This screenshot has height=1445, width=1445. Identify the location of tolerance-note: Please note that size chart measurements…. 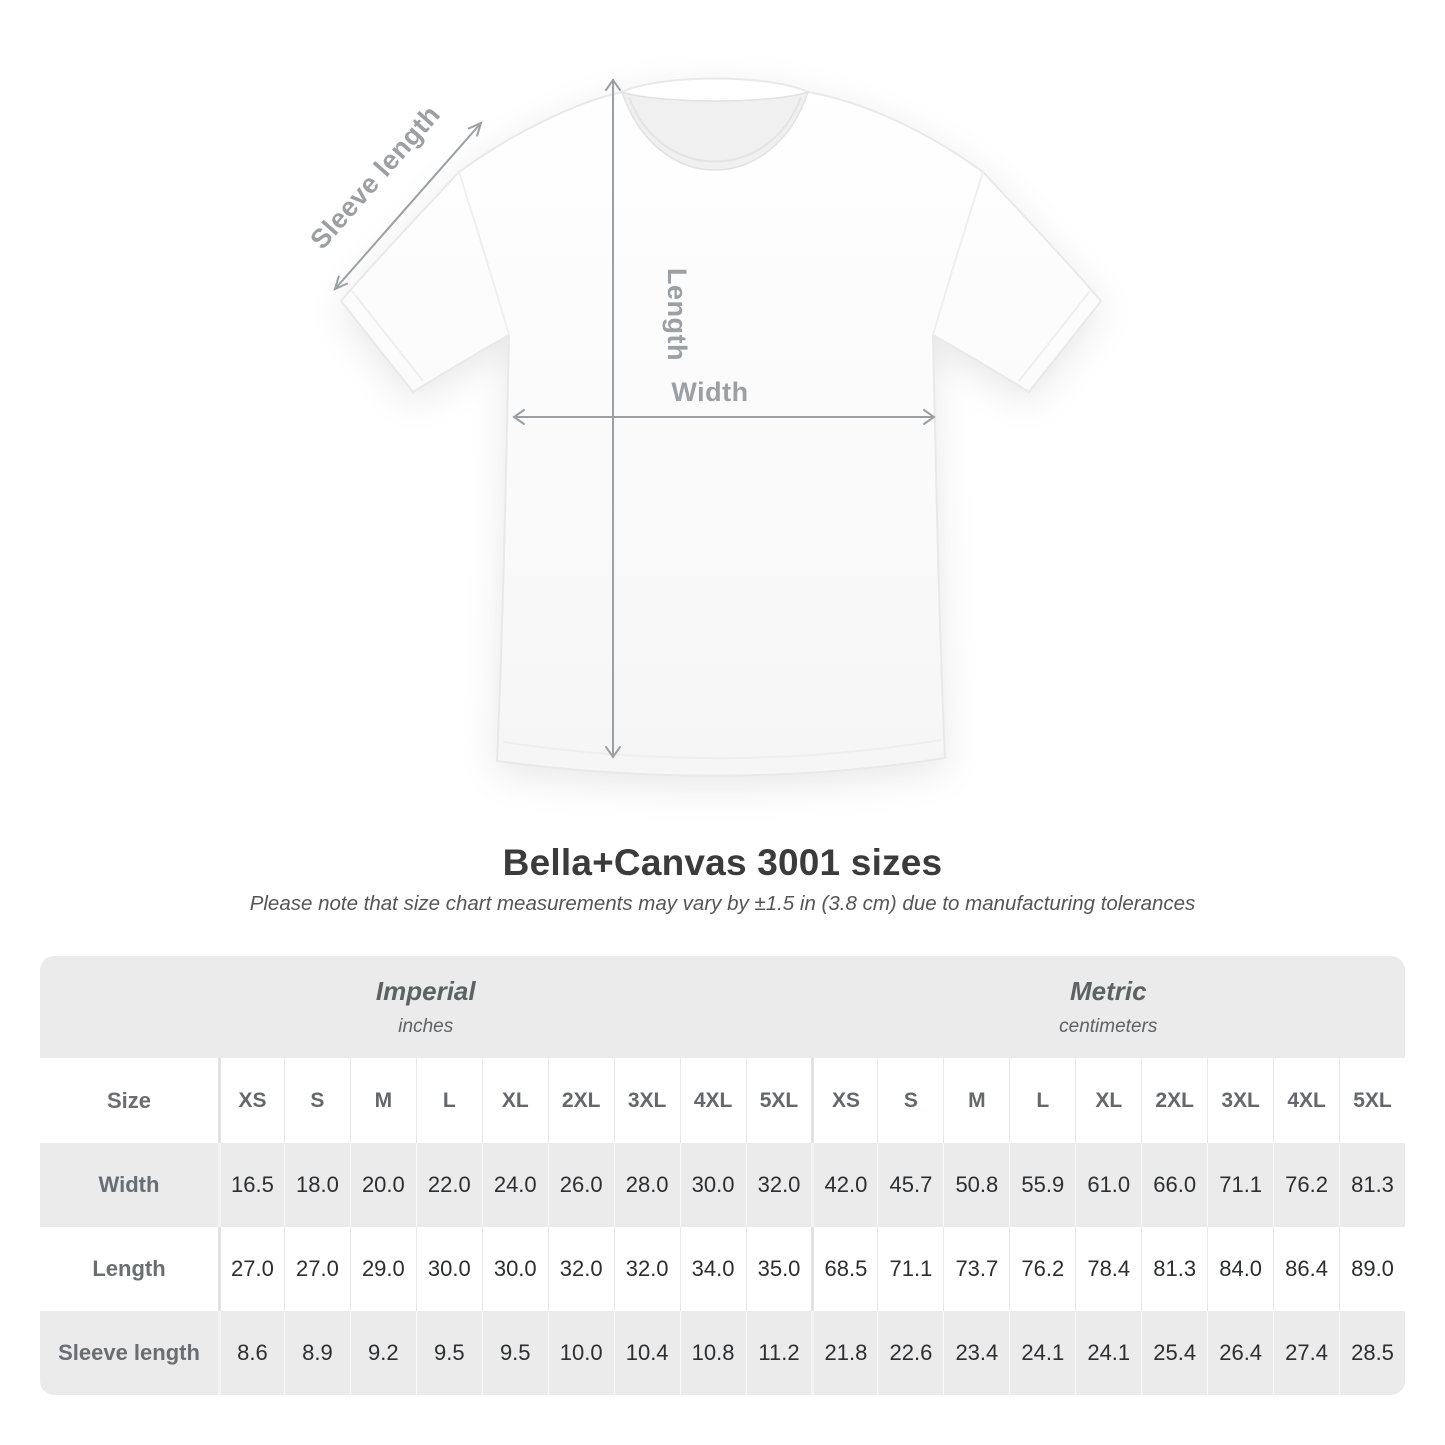
(722, 903).